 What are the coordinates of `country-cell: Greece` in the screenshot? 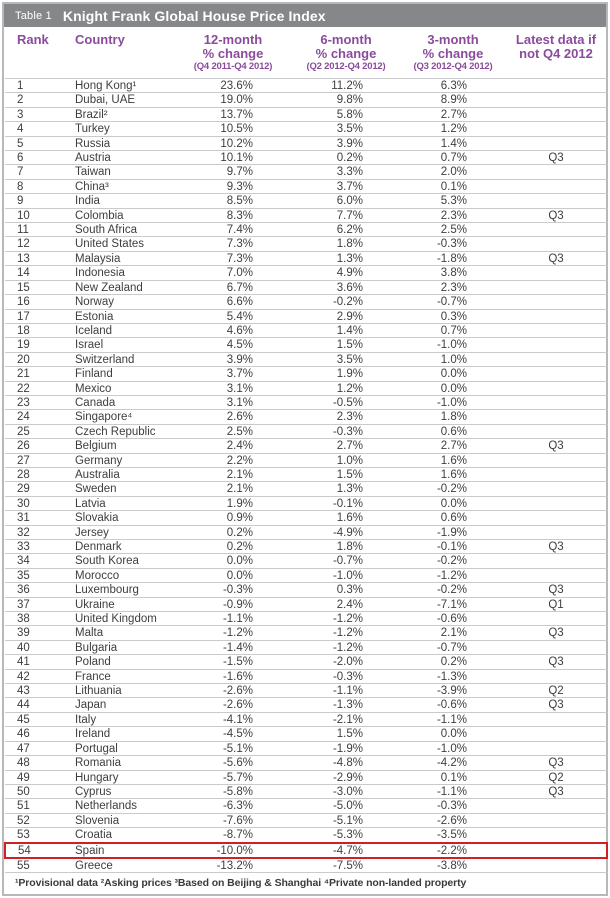 It's located at (119, 865).